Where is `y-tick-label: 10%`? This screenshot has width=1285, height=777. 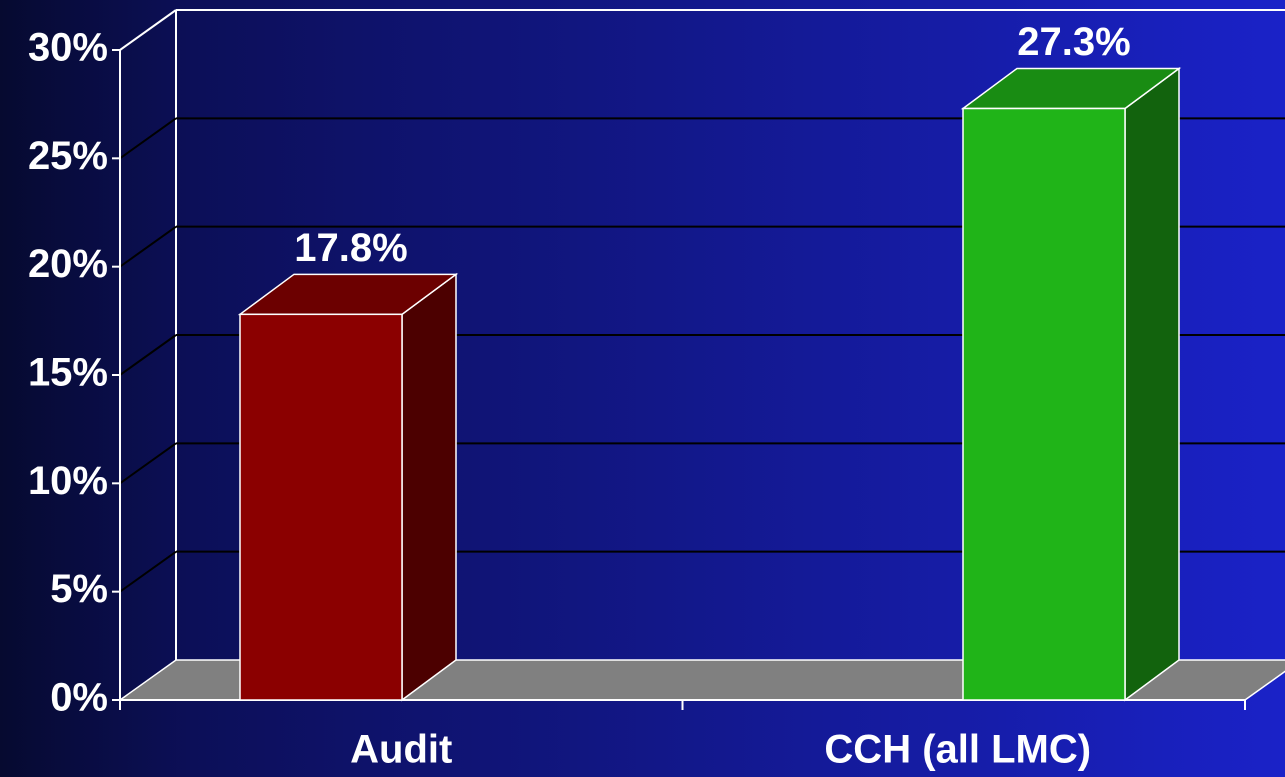
y-tick-label: 10% is located at coordinates (68, 481).